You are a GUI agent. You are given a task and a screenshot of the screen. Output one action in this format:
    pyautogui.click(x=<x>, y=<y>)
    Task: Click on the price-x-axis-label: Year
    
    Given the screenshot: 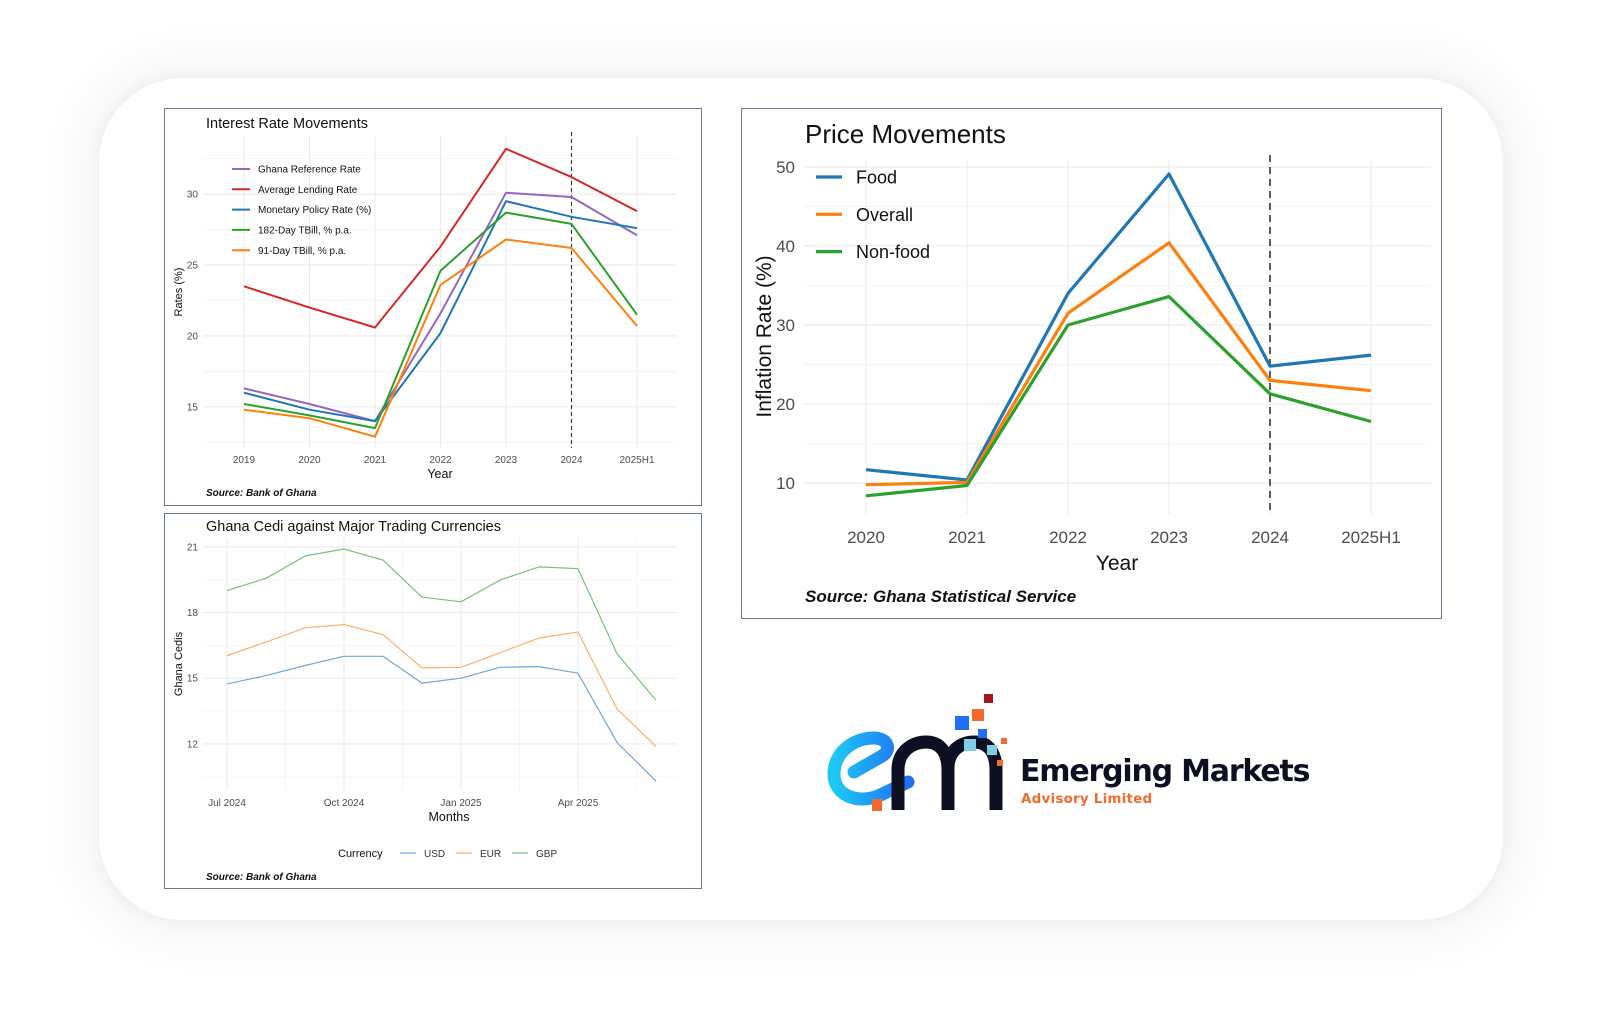 What is the action you would take?
    pyautogui.click(x=1117, y=563)
    